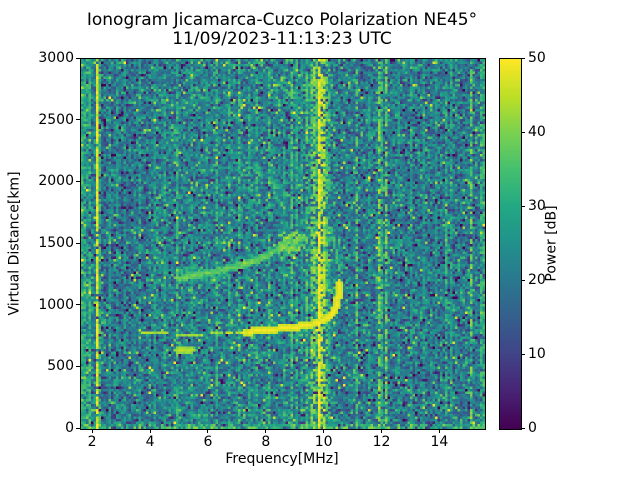  Describe the element at coordinates (56, 181) in the screenshot. I see `y-tick-label: 2000` at that location.